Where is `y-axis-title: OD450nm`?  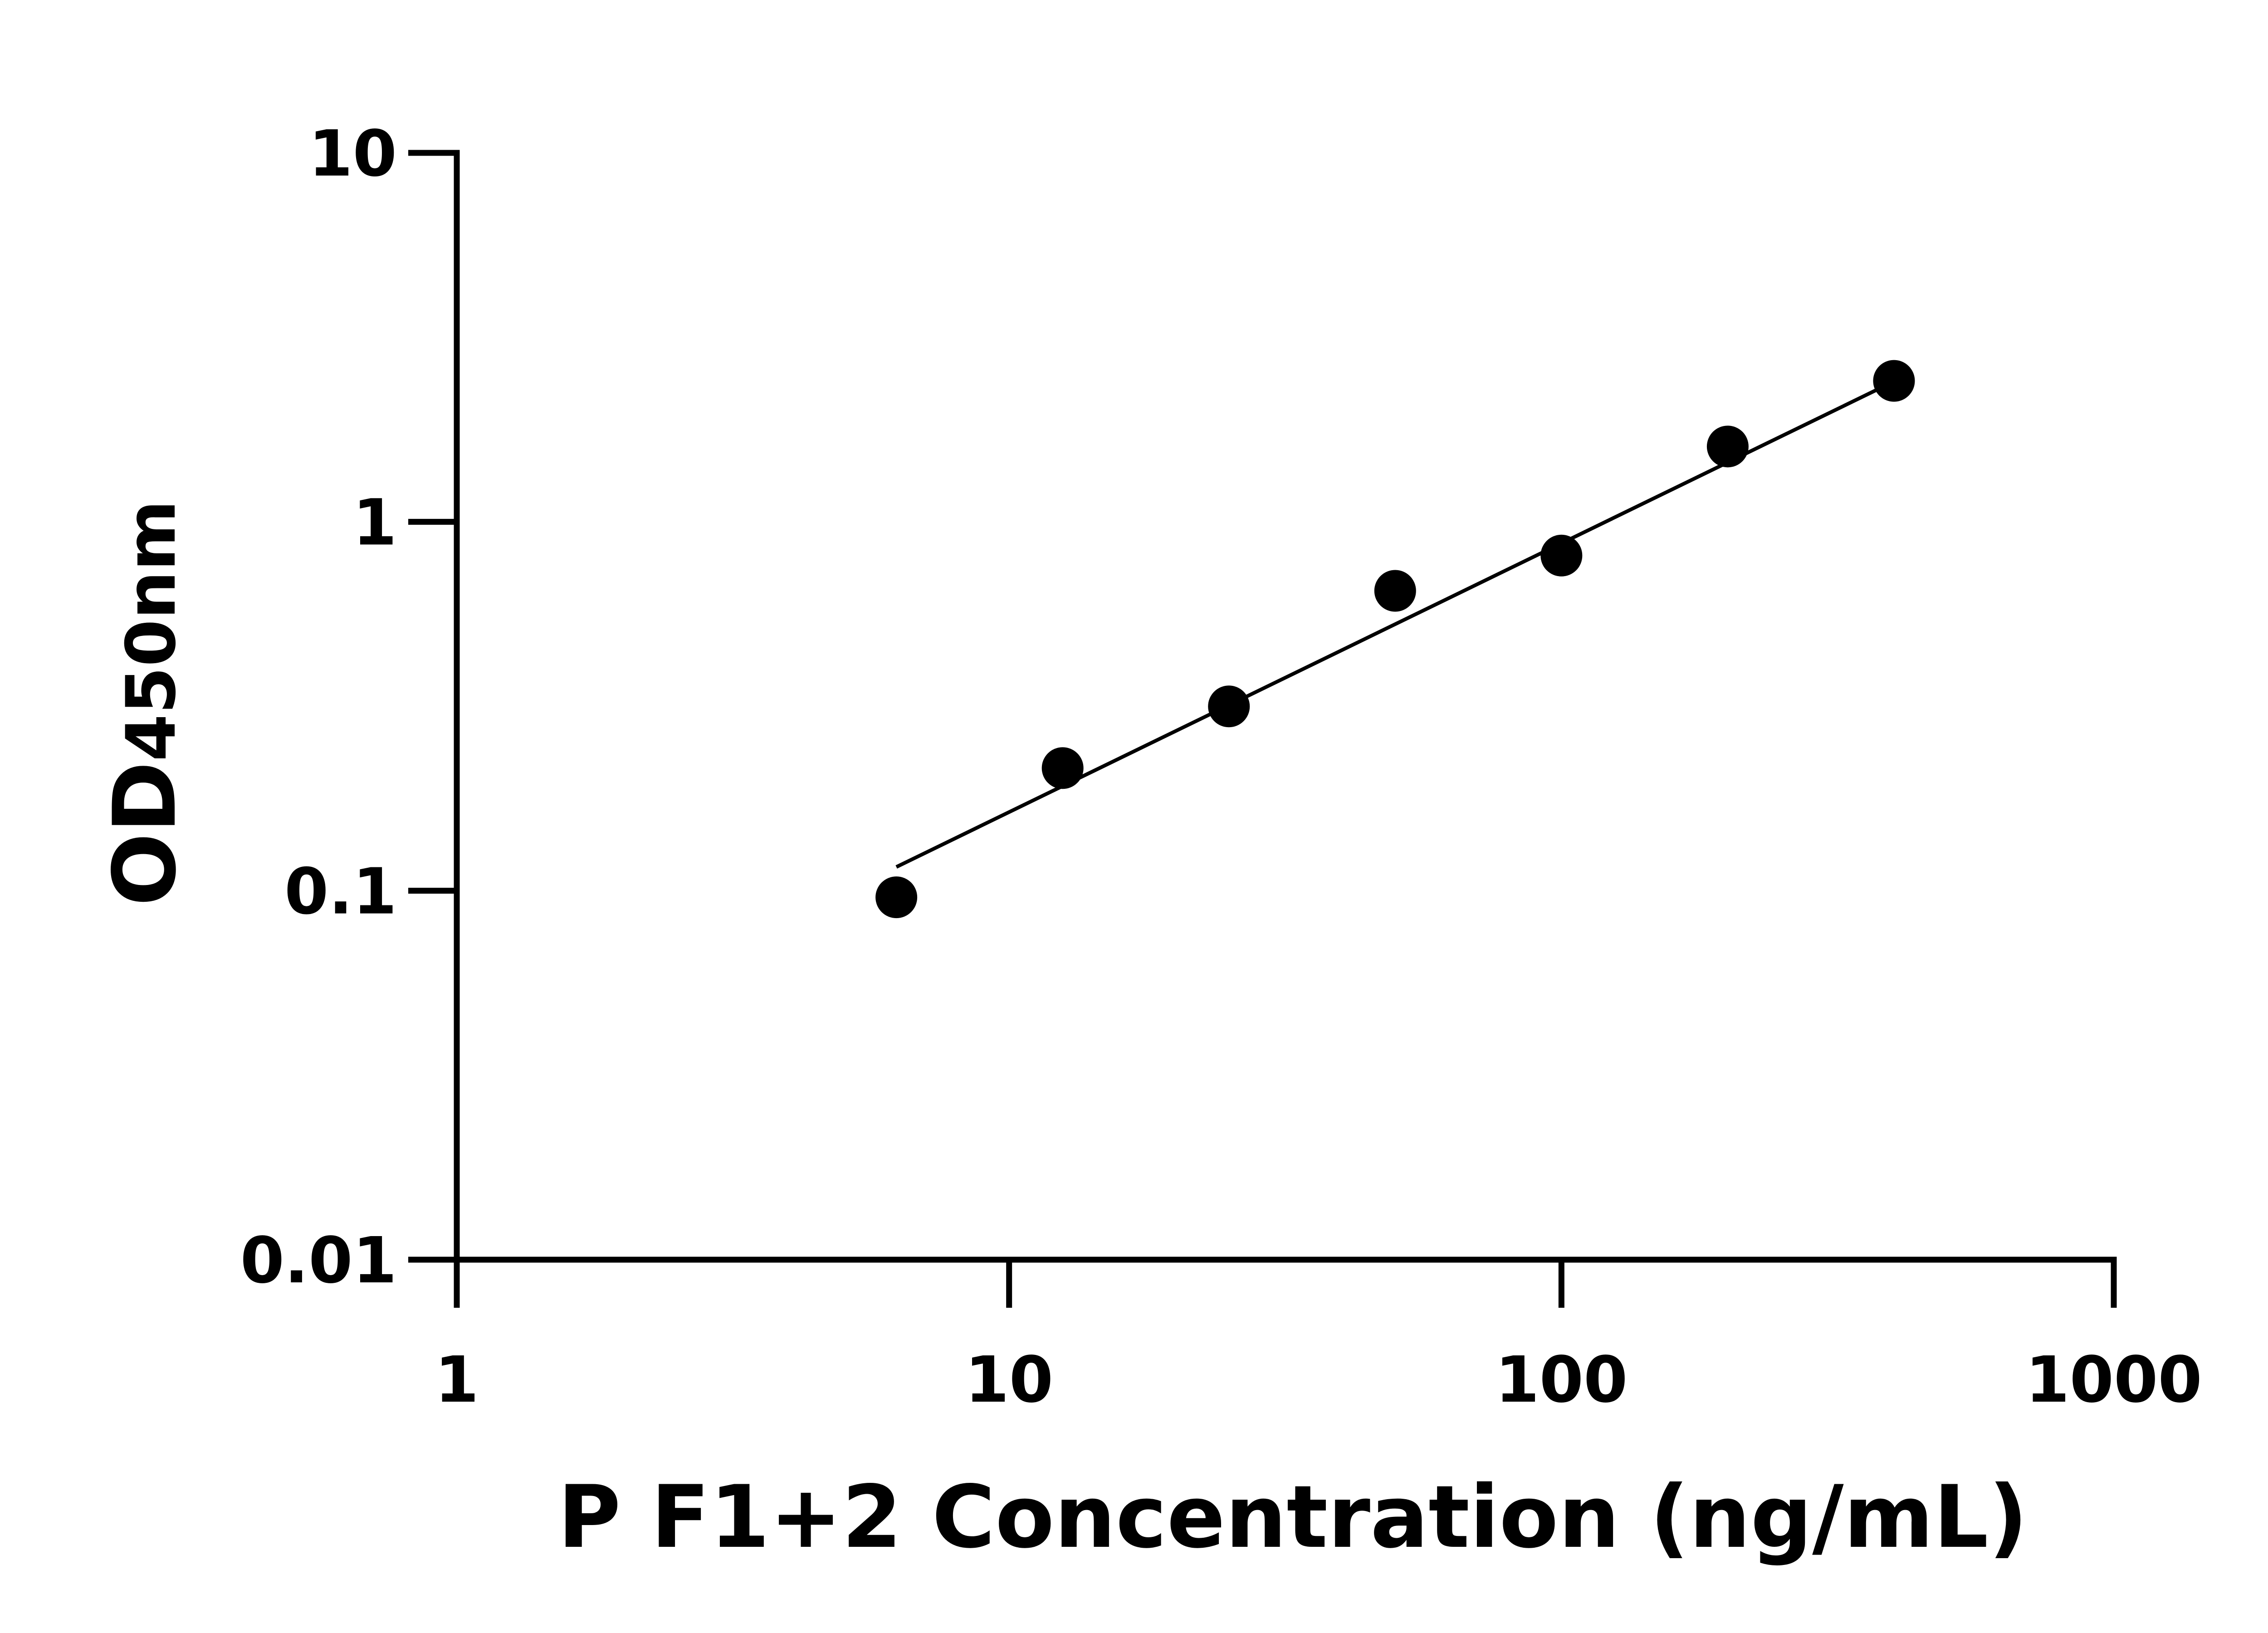
y-axis-title: OD450nm is located at coordinates (145, 703).